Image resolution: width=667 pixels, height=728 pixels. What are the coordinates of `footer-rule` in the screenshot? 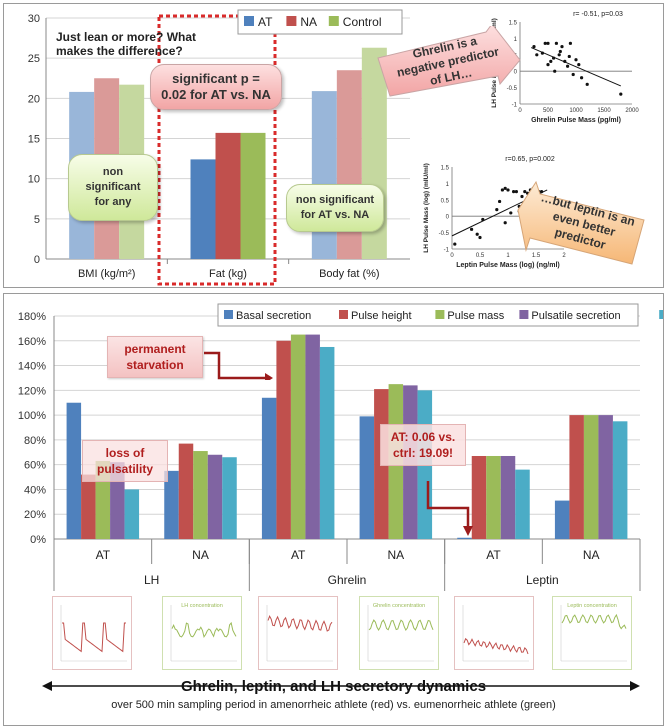 It's located at (341, 686).